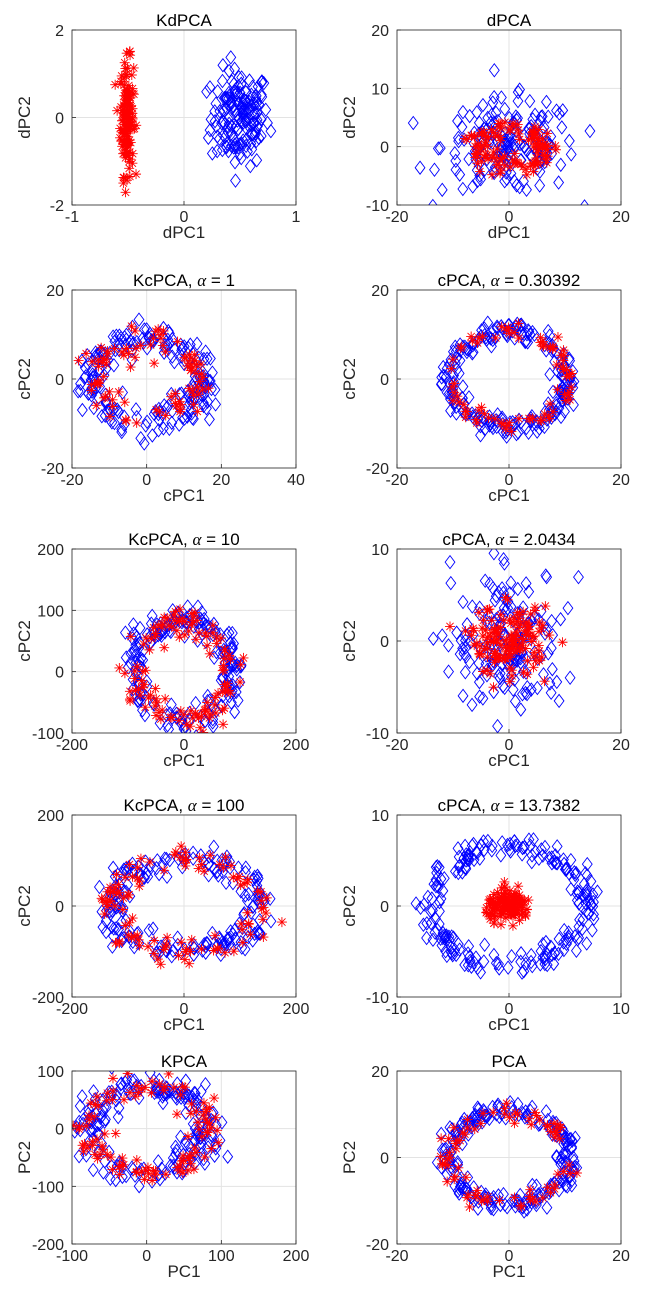 Image resolution: width=659 pixels, height=1307 pixels. I want to click on y-tick-label: 100, so click(50, 611).